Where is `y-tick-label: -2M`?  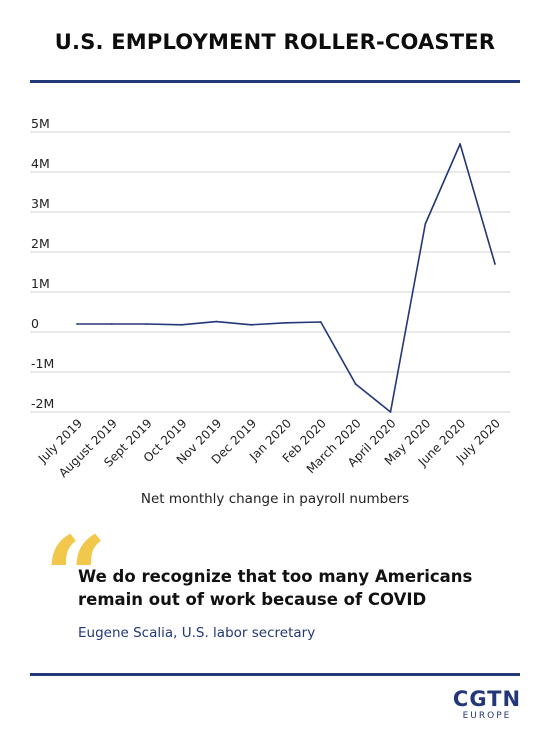
y-tick-label: -2M is located at coordinates (42, 403).